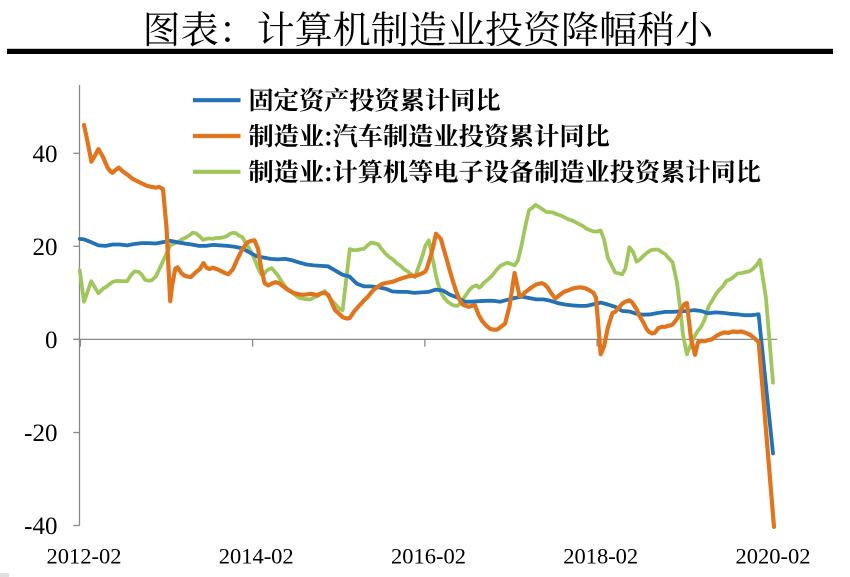 Image resolution: width=850 pixels, height=577 pixels. What do you see at coordinates (51, 340) in the screenshot?
I see `svg-text: 0` at bounding box center [51, 340].